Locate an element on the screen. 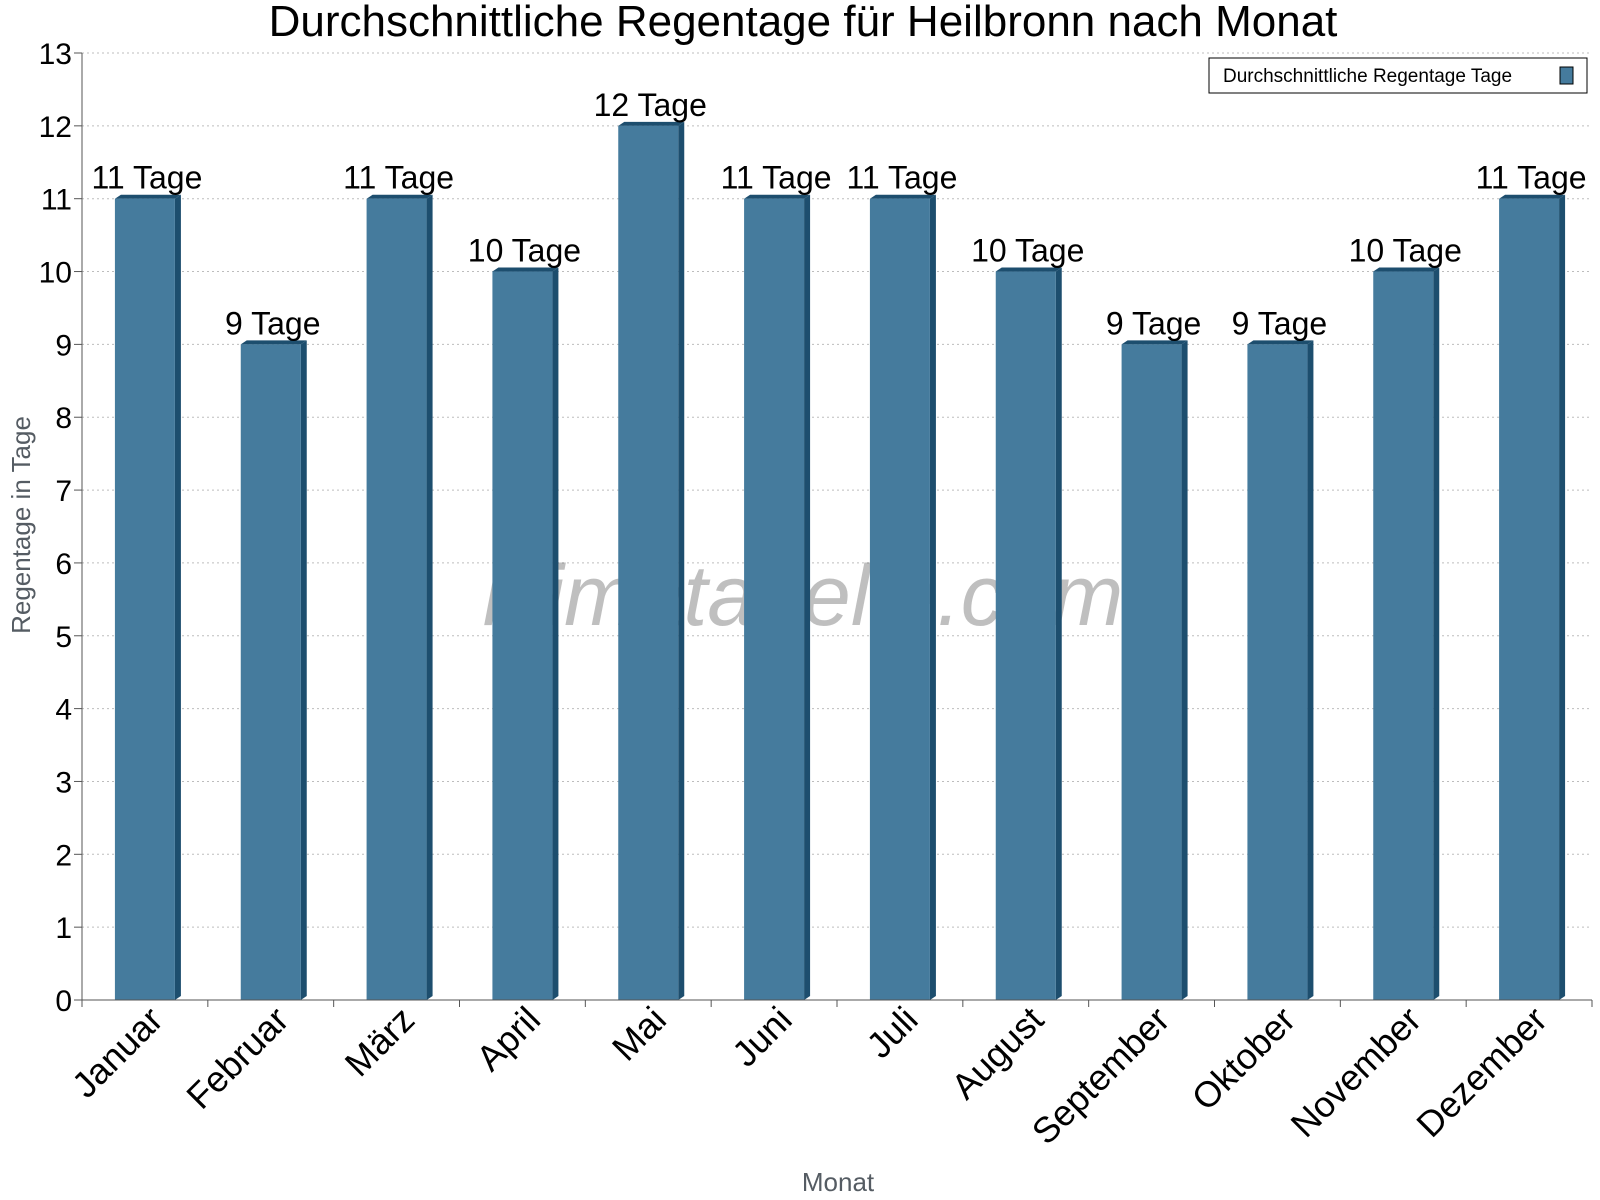 This screenshot has width=1600, height=1200. x-tick-label: Oktober is located at coordinates (1244, 1059).